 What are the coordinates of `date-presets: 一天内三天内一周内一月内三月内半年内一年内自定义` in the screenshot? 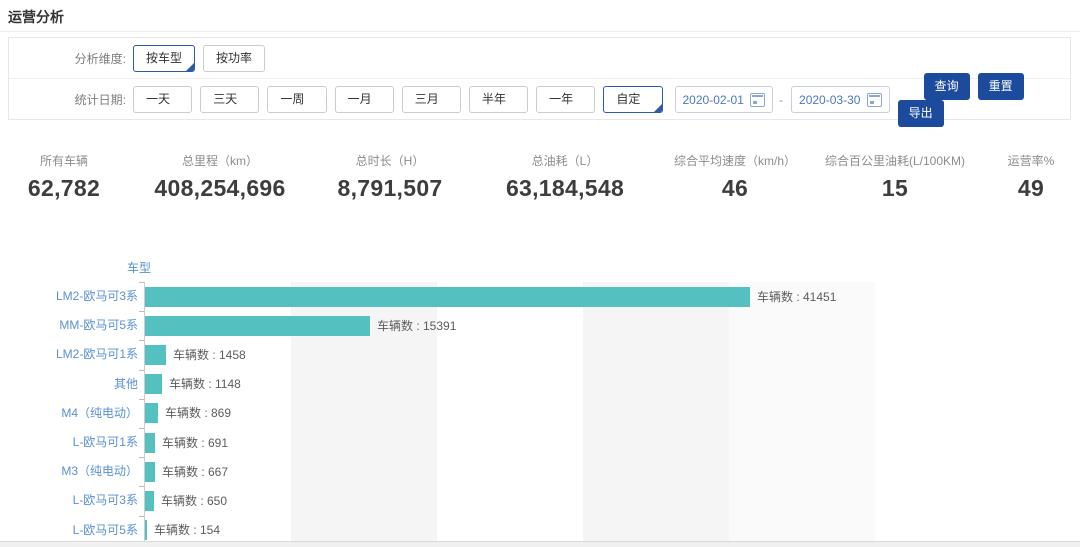 It's located at (402, 99).